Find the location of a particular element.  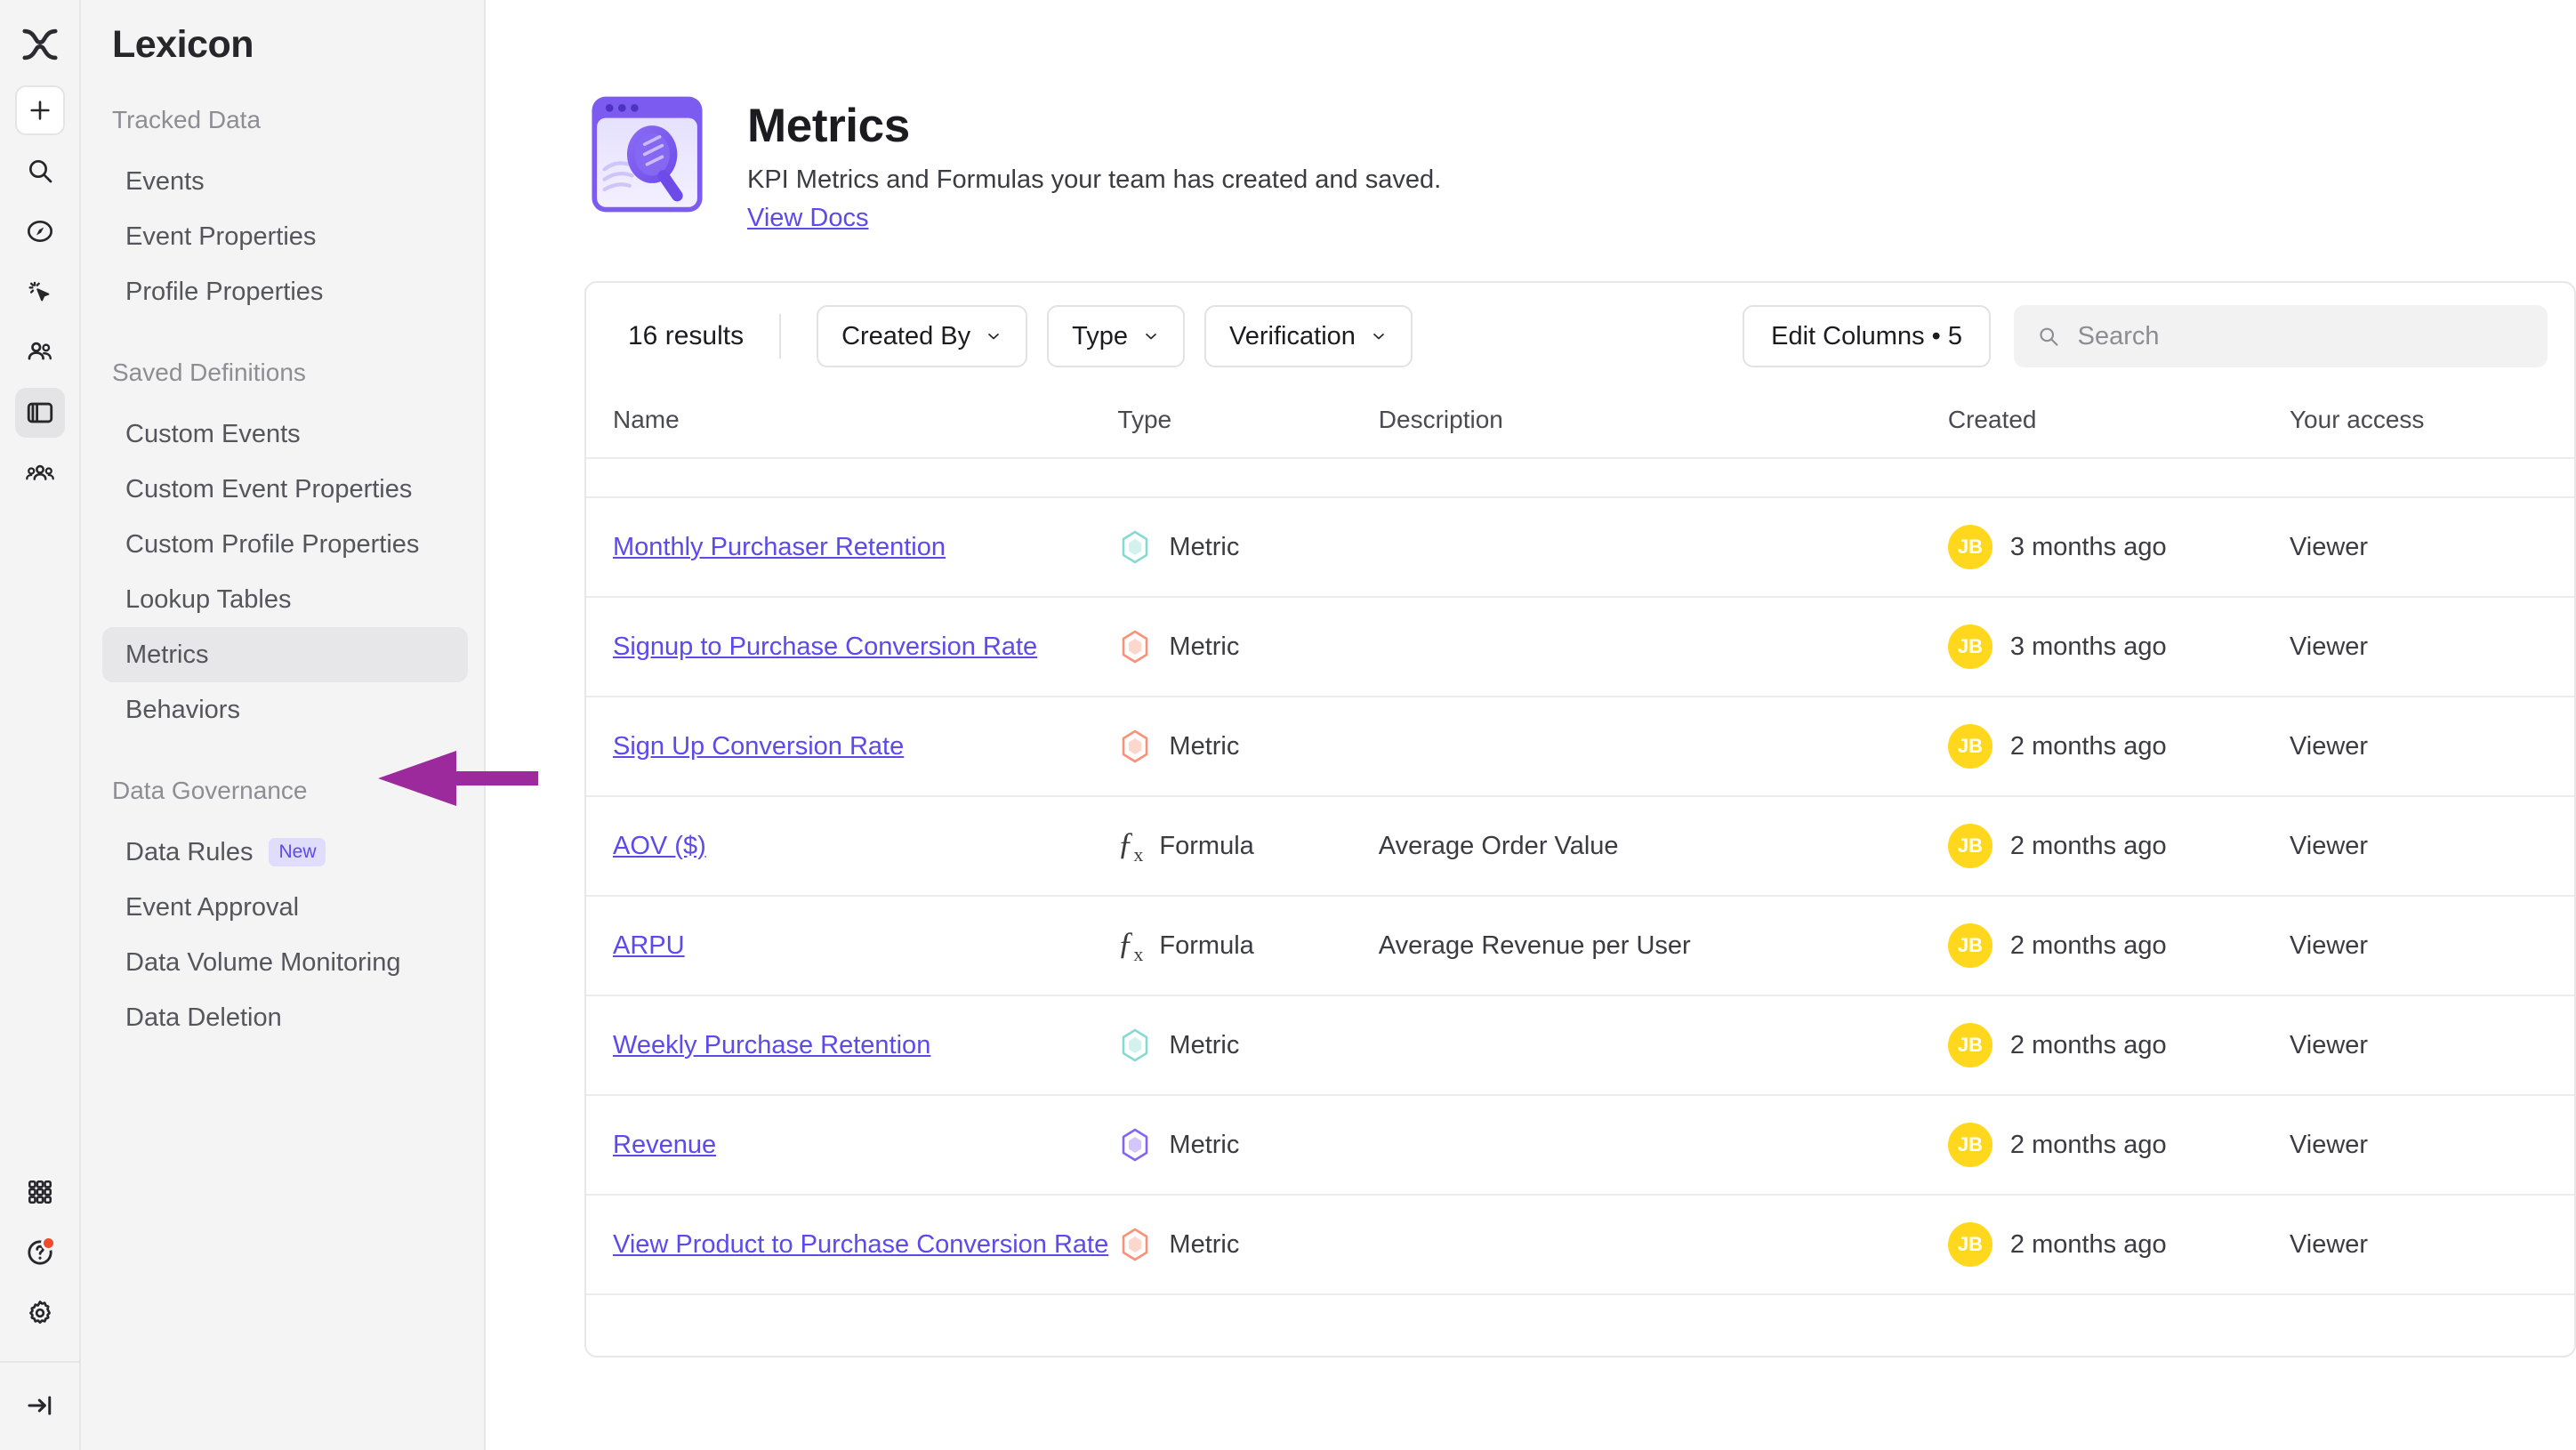

rail-search-button is located at coordinates (40, 171).